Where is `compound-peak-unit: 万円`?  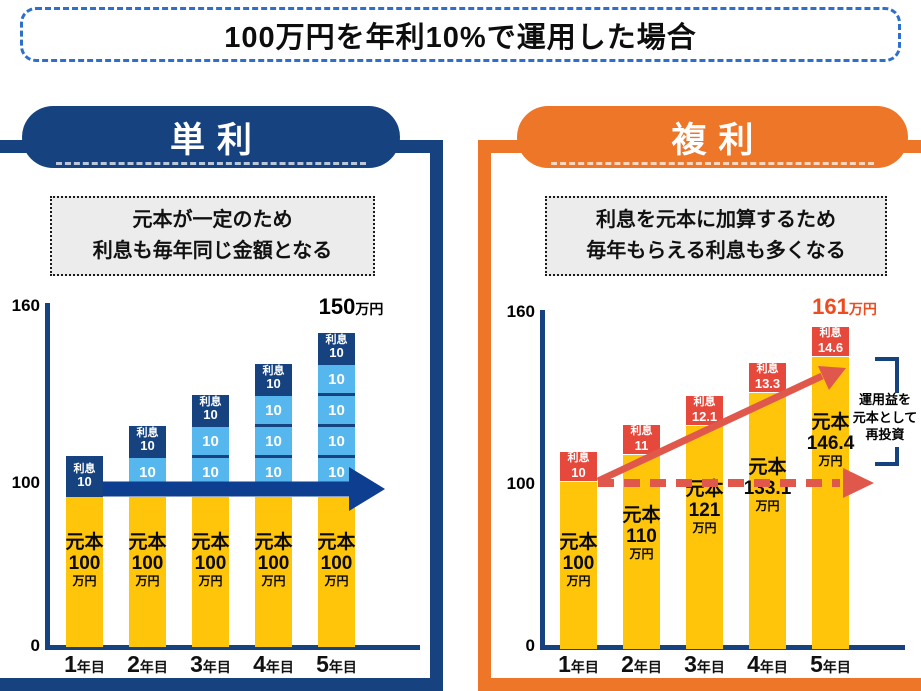 compound-peak-unit: 万円 is located at coordinates (862, 309).